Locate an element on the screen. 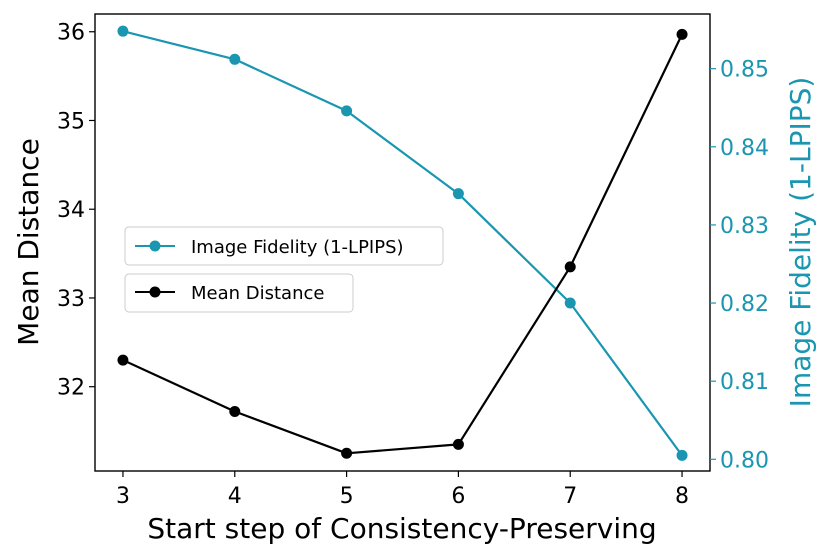  x-tick-label: 5 is located at coordinates (347, 496).